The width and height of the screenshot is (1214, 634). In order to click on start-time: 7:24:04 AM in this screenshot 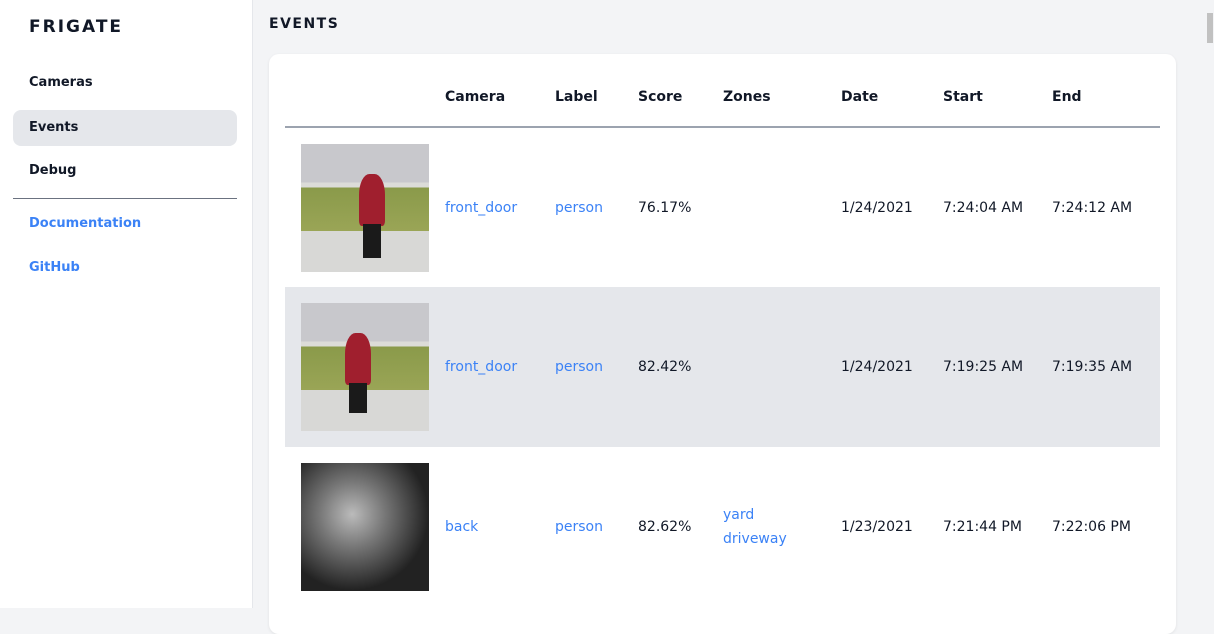, I will do `click(983, 207)`.